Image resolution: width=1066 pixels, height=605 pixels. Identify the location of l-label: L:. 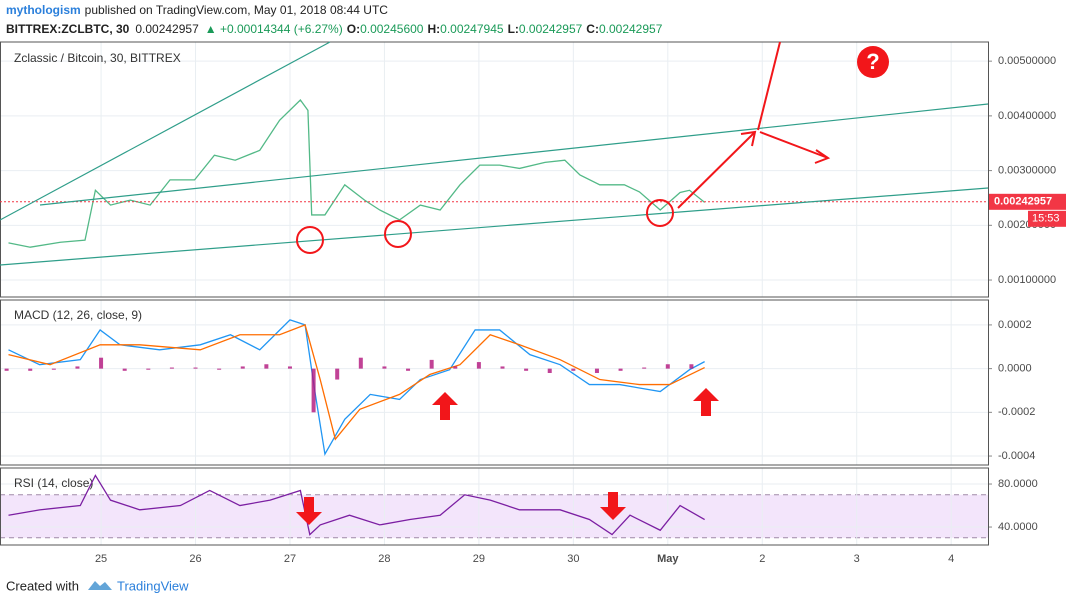
(513, 29).